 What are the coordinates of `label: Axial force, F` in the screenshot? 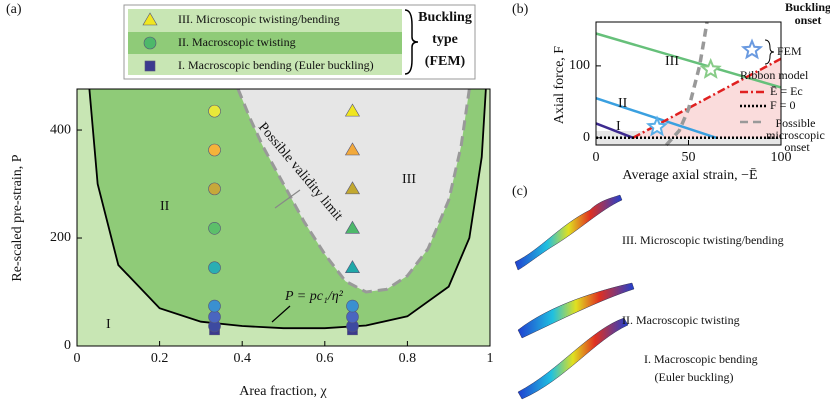 It's located at (559, 85).